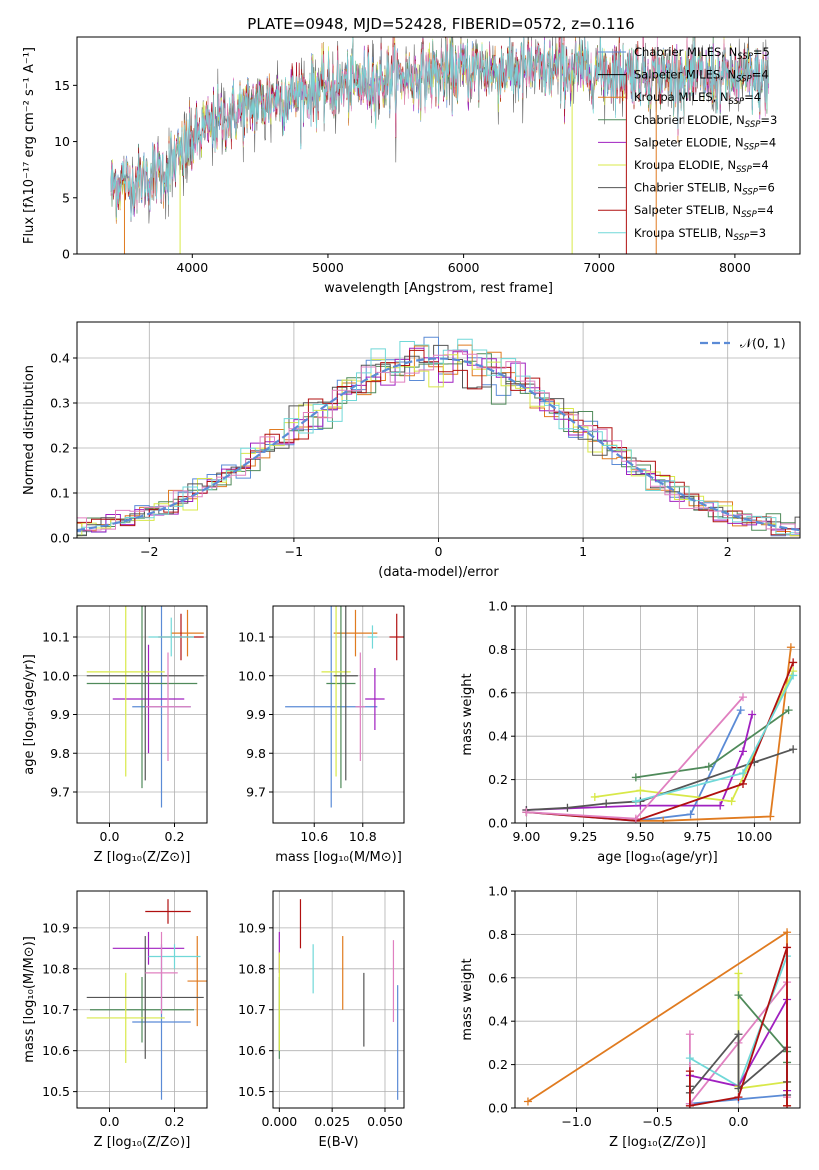 This screenshot has height=1170, width=819. What do you see at coordinates (757, 233) in the screenshot?
I see `legend-rest: =3` at bounding box center [757, 233].